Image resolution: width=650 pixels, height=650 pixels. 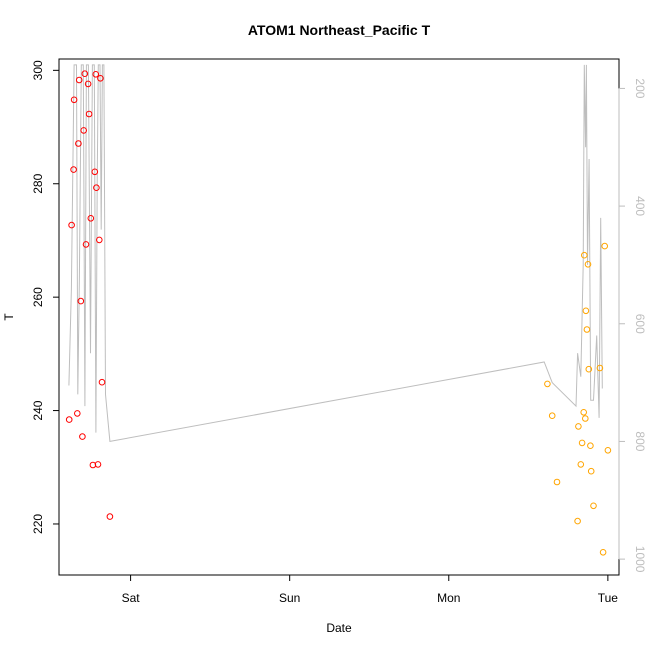 What do you see at coordinates (640, 559) in the screenshot?
I see `y-tick-label-right: 1000` at bounding box center [640, 559].